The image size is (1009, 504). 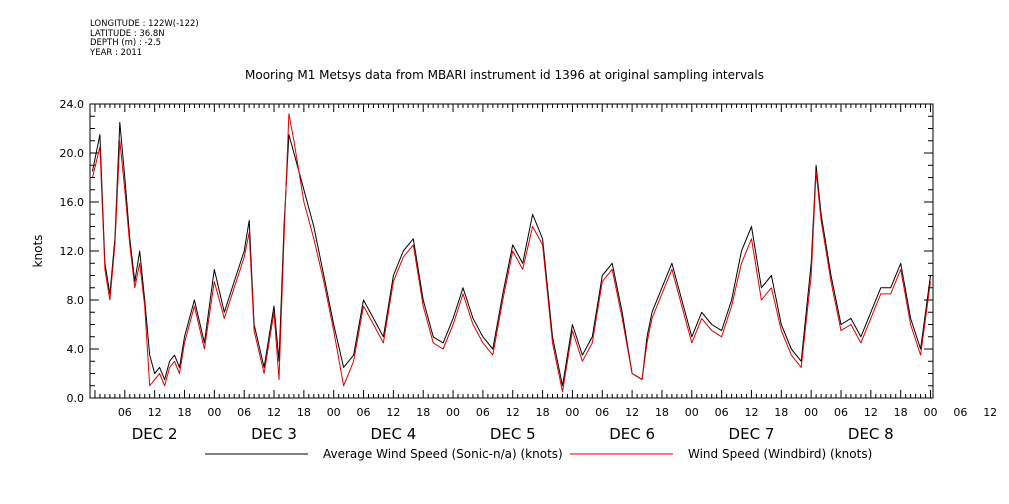 I want to click on x-day-label: DEC 6, so click(x=632, y=434).